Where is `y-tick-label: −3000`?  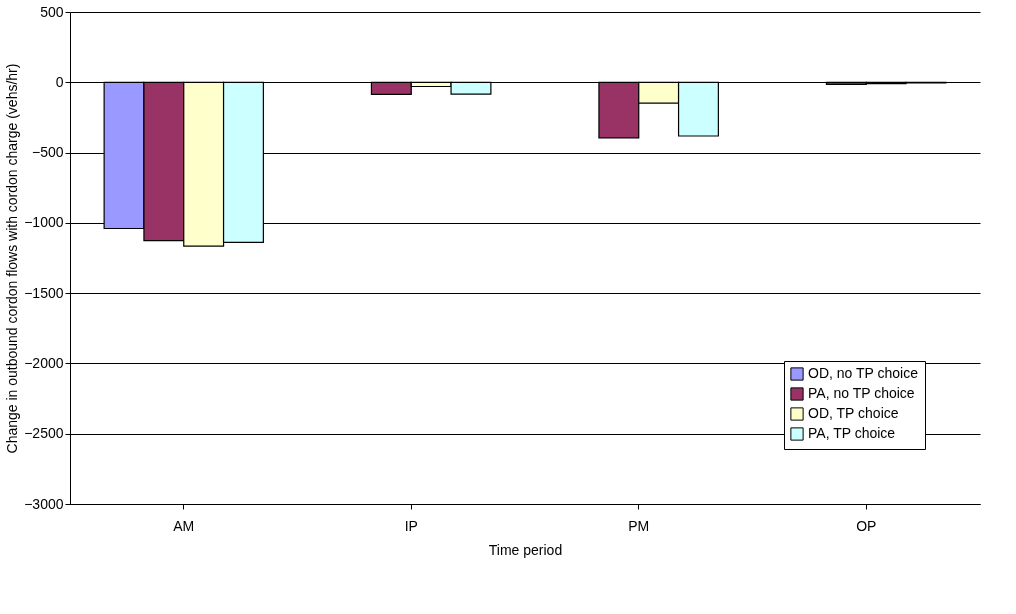 y-tick-label: −3000 is located at coordinates (44, 503).